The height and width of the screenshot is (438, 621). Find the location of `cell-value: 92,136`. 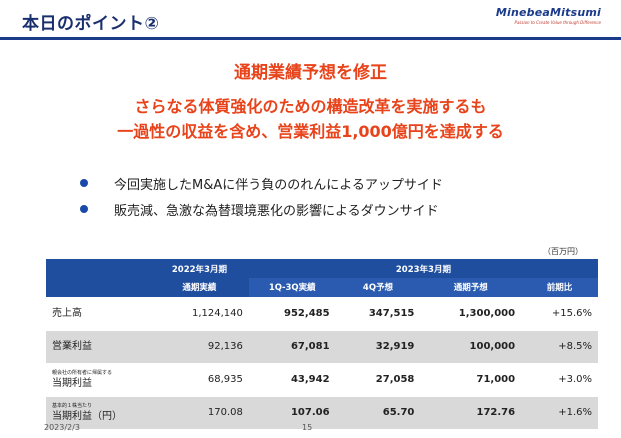

cell-value: 92,136 is located at coordinates (199, 346).